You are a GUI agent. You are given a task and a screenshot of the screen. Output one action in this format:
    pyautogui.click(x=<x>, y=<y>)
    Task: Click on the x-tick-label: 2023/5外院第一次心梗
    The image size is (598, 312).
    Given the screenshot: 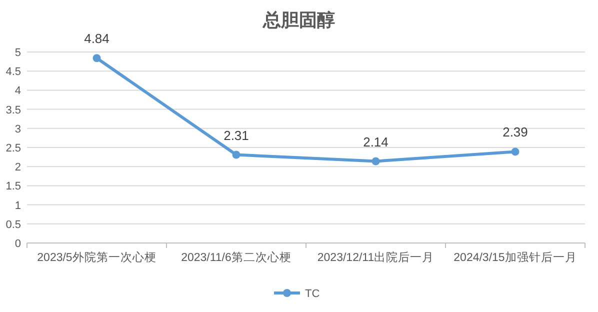 What is the action you would take?
    pyautogui.click(x=96, y=257)
    